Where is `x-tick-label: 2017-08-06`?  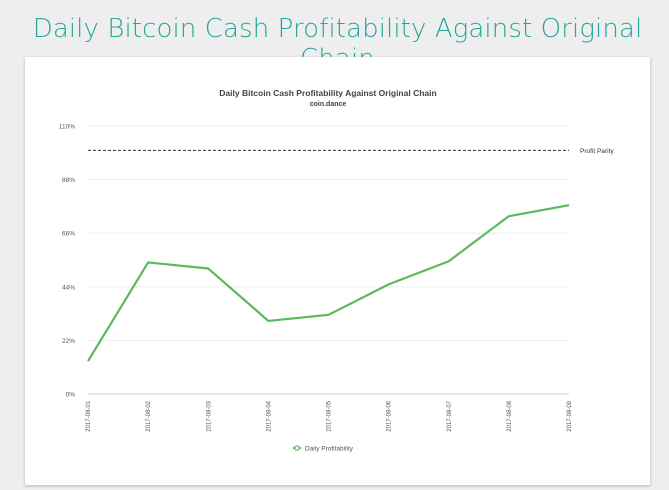 x-tick-label: 2017-08-06 is located at coordinates (390, 415).